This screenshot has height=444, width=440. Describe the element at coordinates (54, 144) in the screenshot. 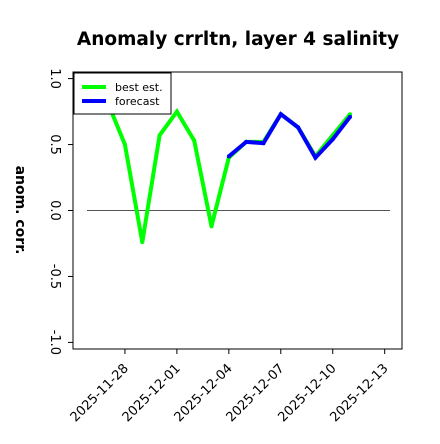

I see `y-tick-label: 0.5` at that location.